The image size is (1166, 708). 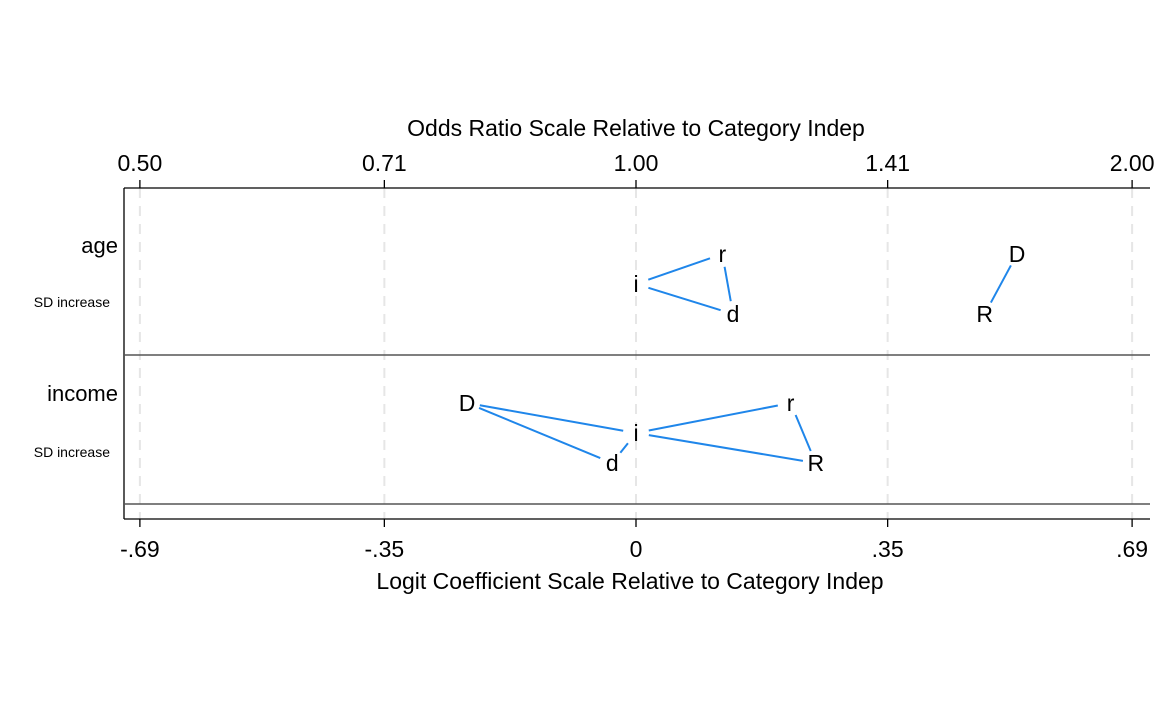 What do you see at coordinates (1132, 549) in the screenshot?
I see `bottom-tick-label: .69` at bounding box center [1132, 549].